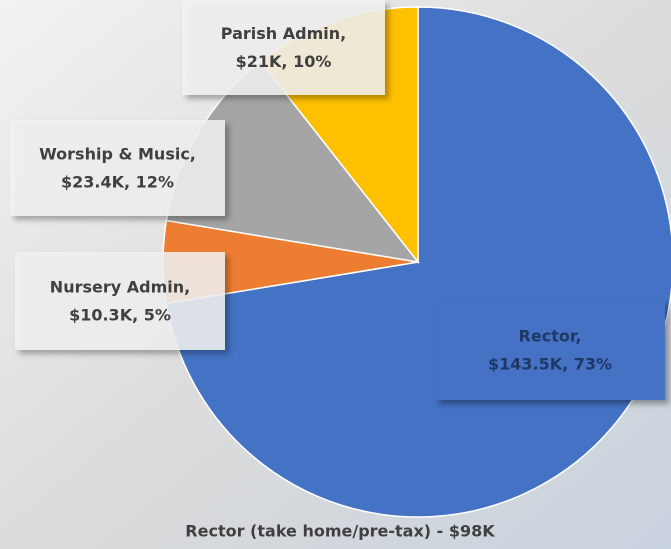 This screenshot has height=549, width=671. Describe the element at coordinates (120, 287) in the screenshot. I see `category-label: Nursery Admin,` at that location.